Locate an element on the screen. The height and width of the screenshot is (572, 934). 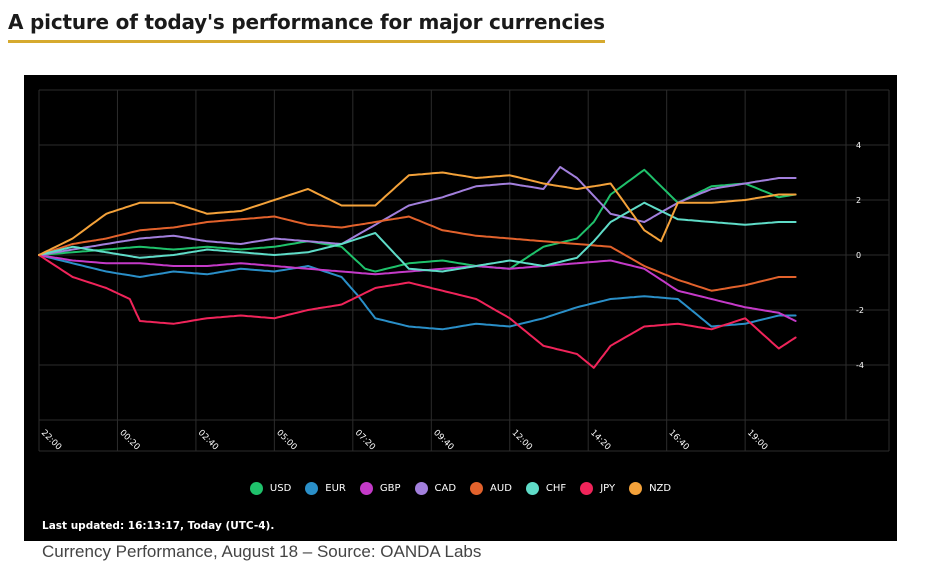
x-tick-label: 19:00 is located at coordinates (757, 440).